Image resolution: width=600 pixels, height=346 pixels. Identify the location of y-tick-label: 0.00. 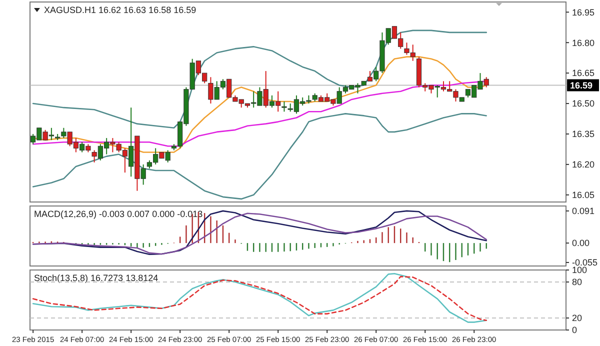
(581, 243).